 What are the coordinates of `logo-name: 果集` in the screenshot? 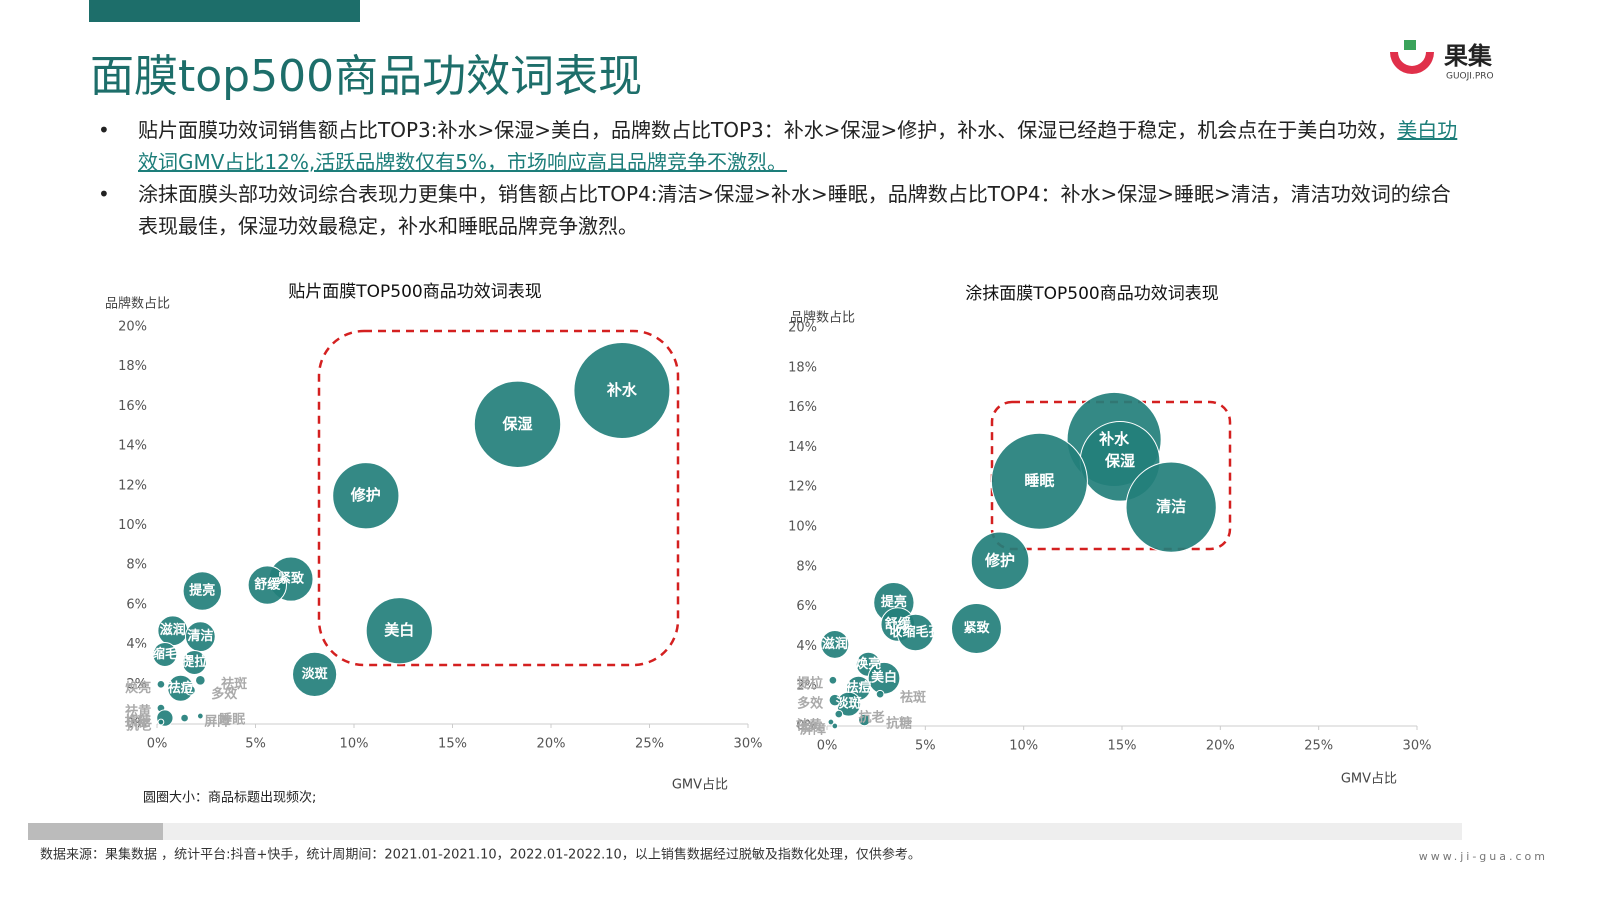 It's located at (1468, 56).